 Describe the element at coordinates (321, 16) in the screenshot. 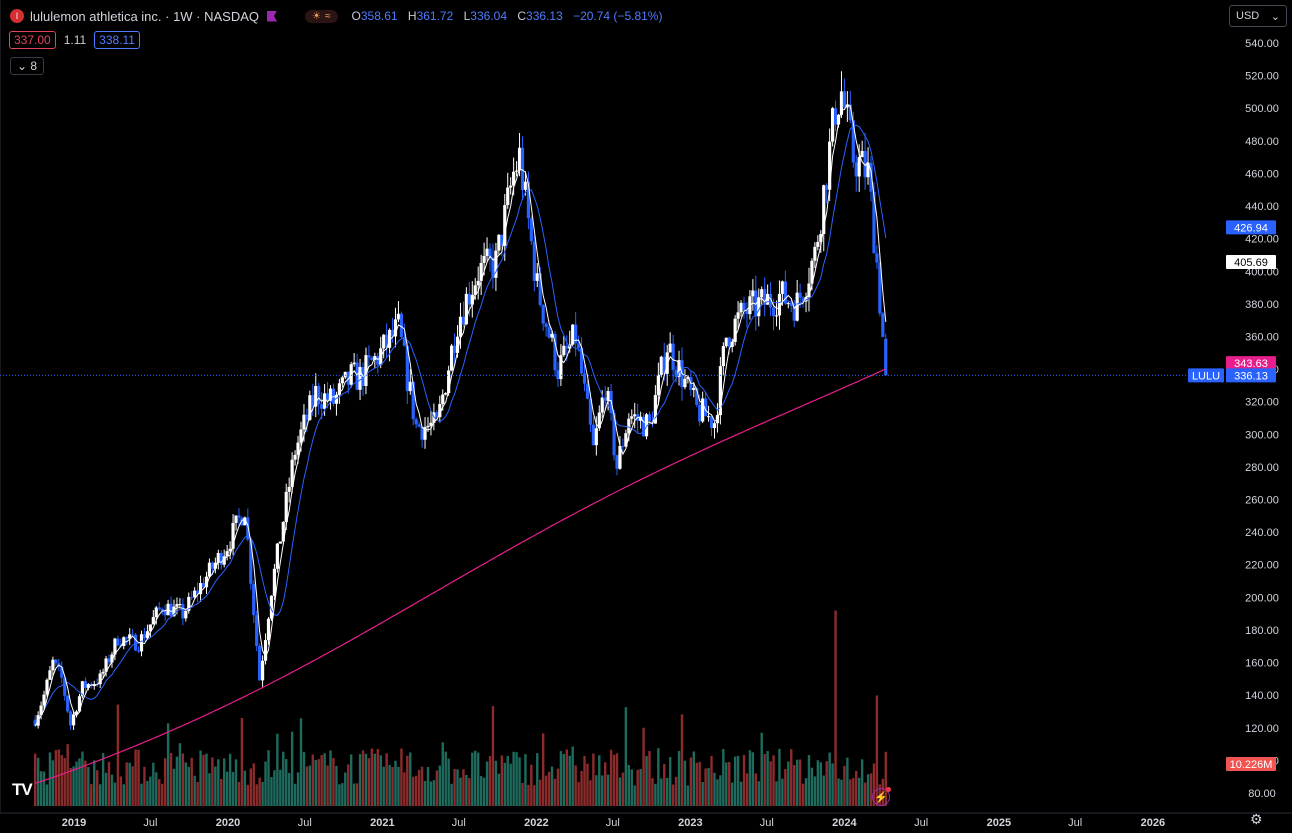

I see `market-status-pill: ☀ ≈` at that location.